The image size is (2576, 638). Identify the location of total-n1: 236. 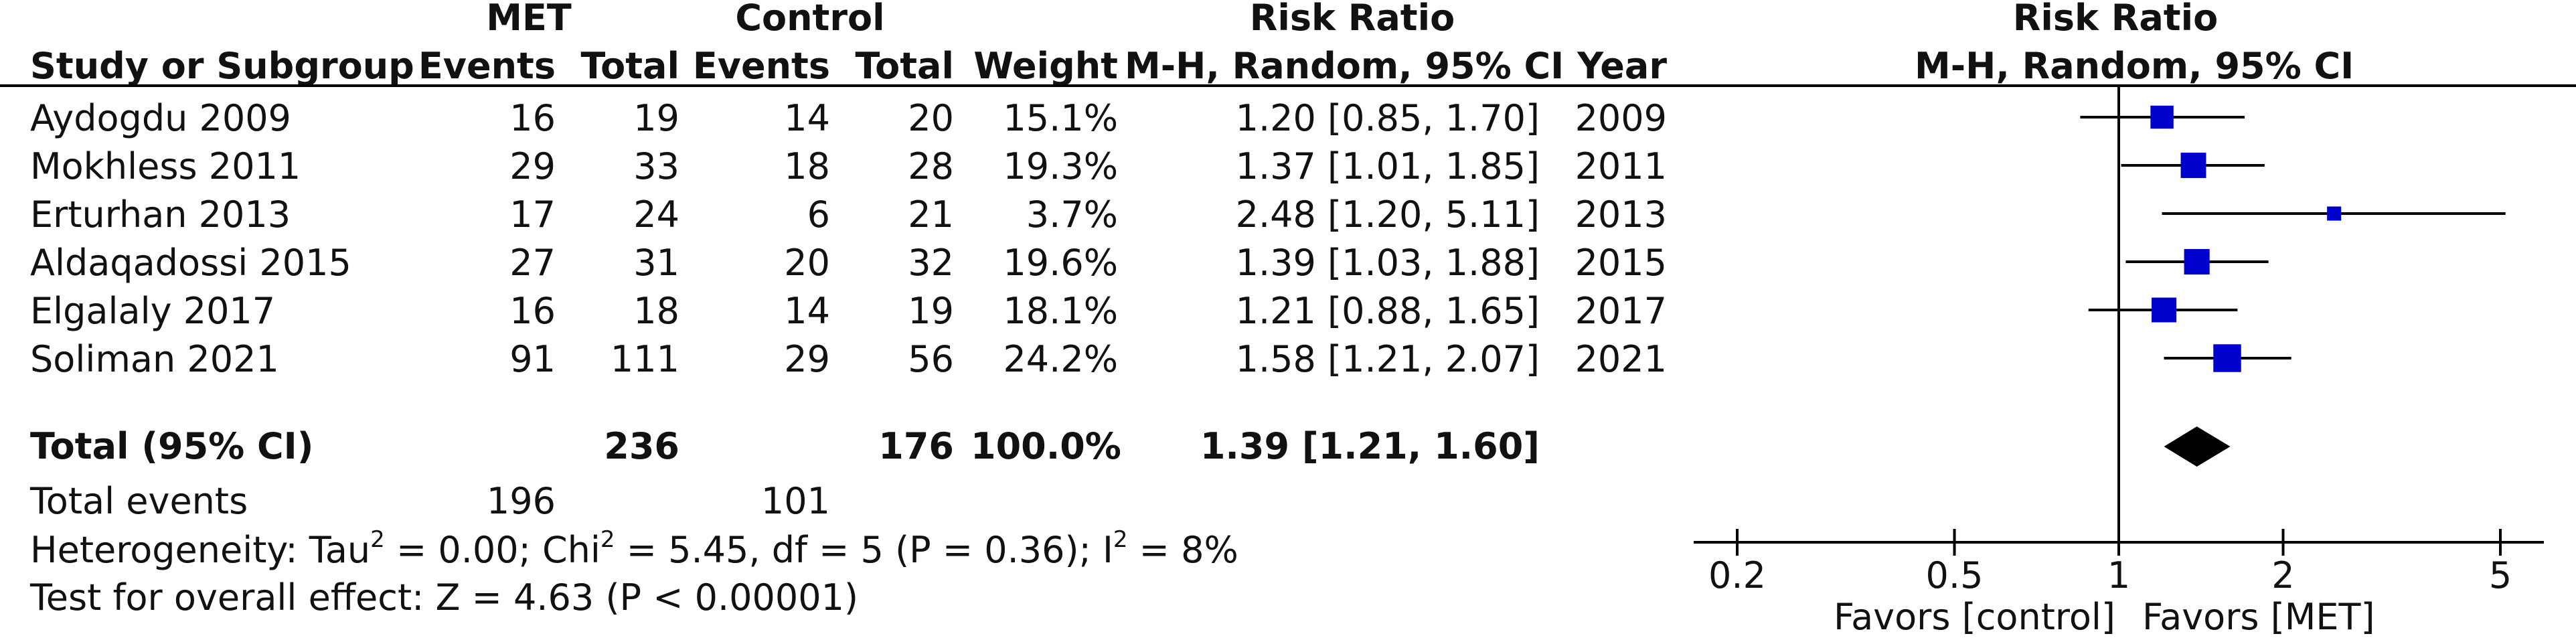
(641, 446).